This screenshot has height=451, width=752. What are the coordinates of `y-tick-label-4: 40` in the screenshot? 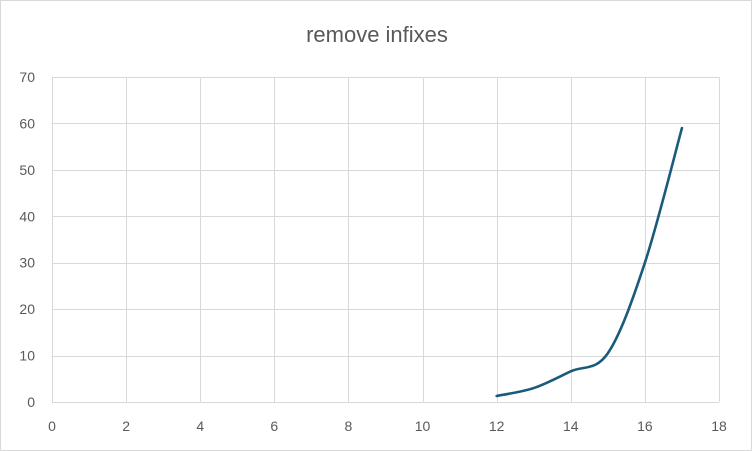 It's located at (27, 216).